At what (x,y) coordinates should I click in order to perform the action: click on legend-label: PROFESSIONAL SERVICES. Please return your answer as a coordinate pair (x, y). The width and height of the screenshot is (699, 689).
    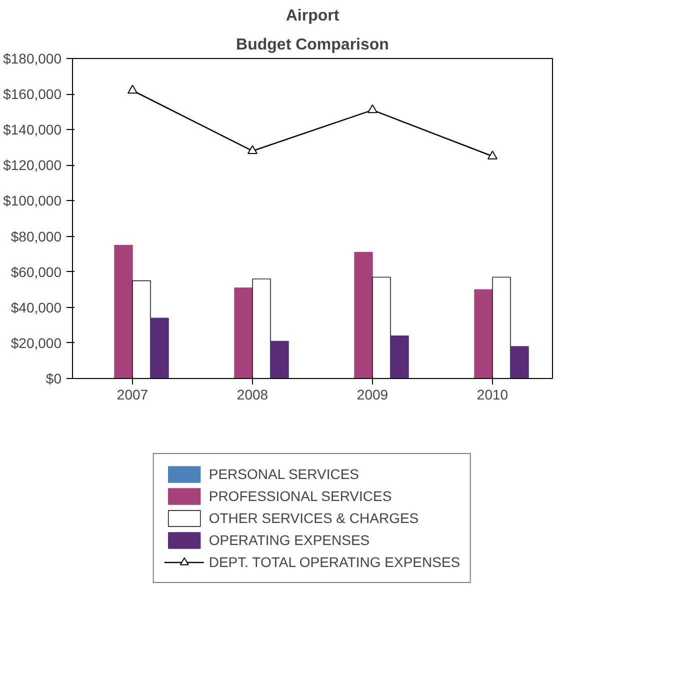
    Looking at the image, I should click on (300, 496).